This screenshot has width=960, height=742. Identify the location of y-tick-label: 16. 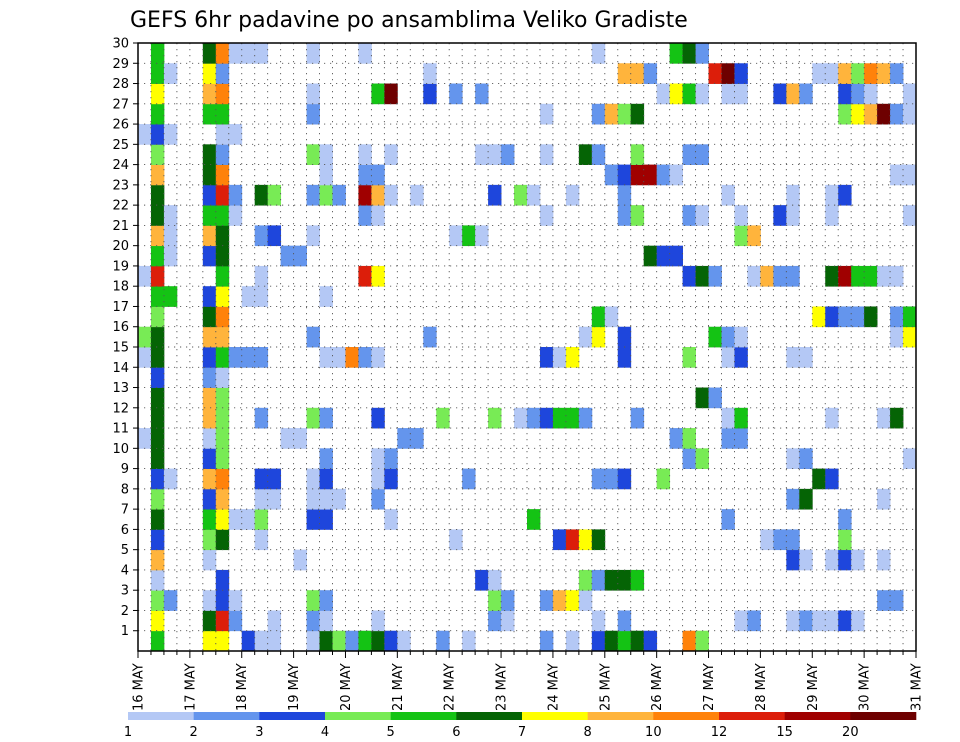
(120, 327).